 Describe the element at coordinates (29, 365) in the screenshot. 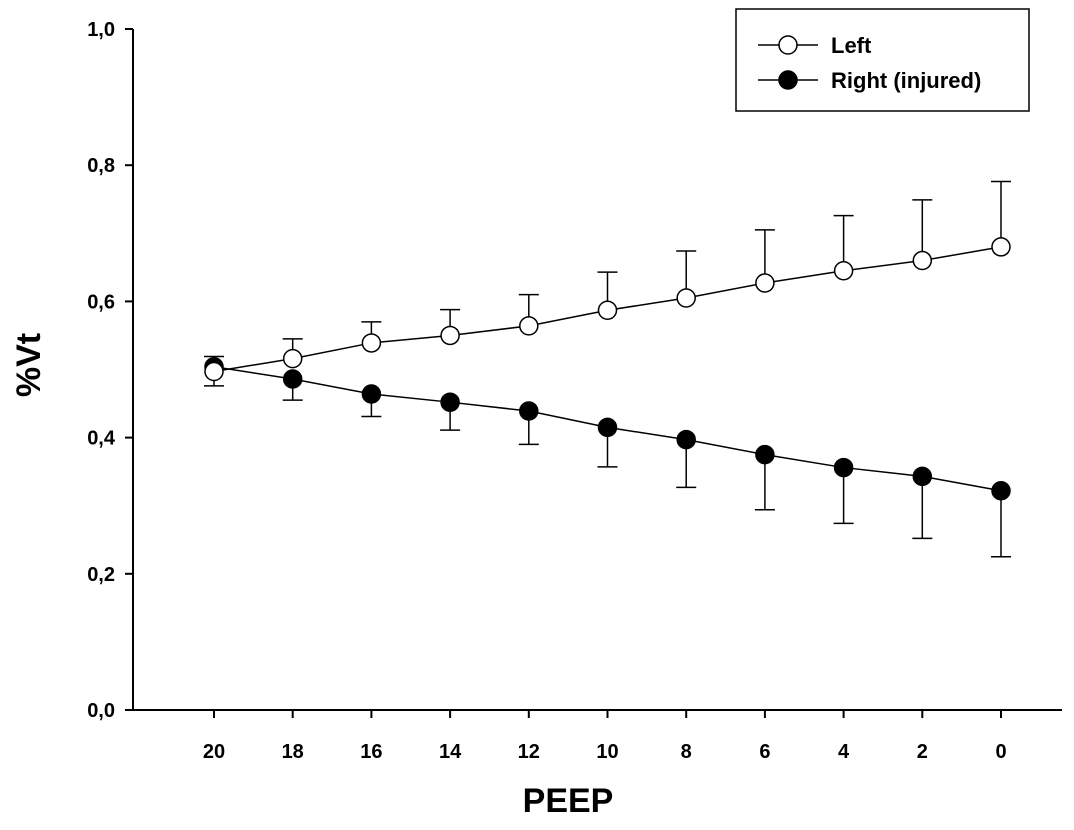

I see `y-axis-title: %Vt` at that location.